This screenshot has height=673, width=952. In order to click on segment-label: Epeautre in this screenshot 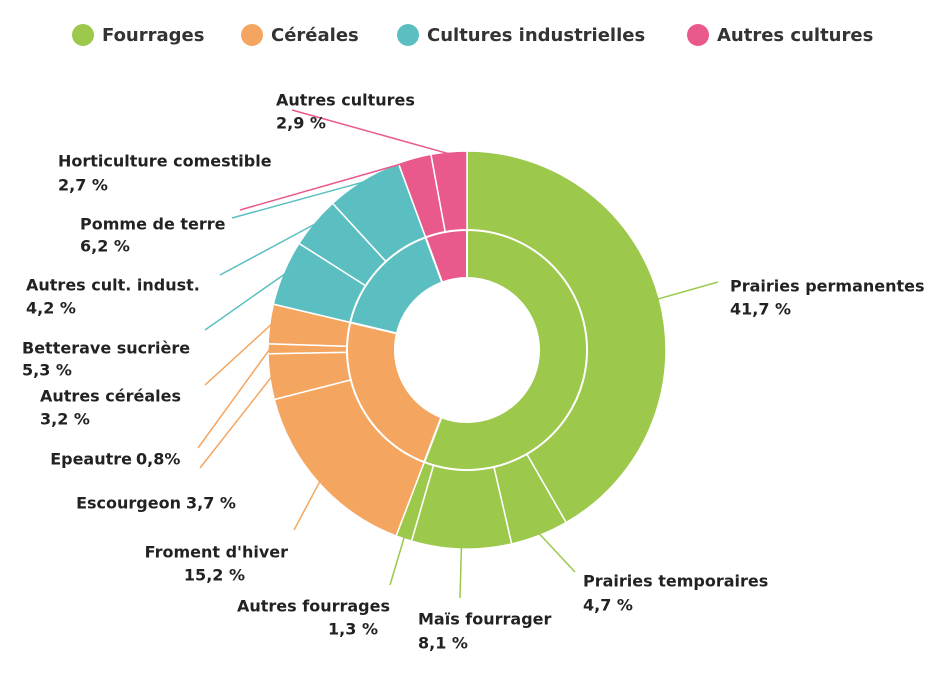, I will do `click(91, 459)`.